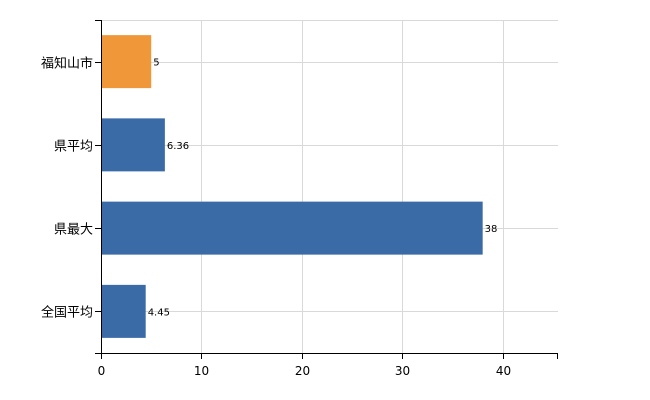 This screenshot has width=650, height=400. Describe the element at coordinates (73, 230) in the screenshot. I see `y-tick-label: 県最大` at that location.